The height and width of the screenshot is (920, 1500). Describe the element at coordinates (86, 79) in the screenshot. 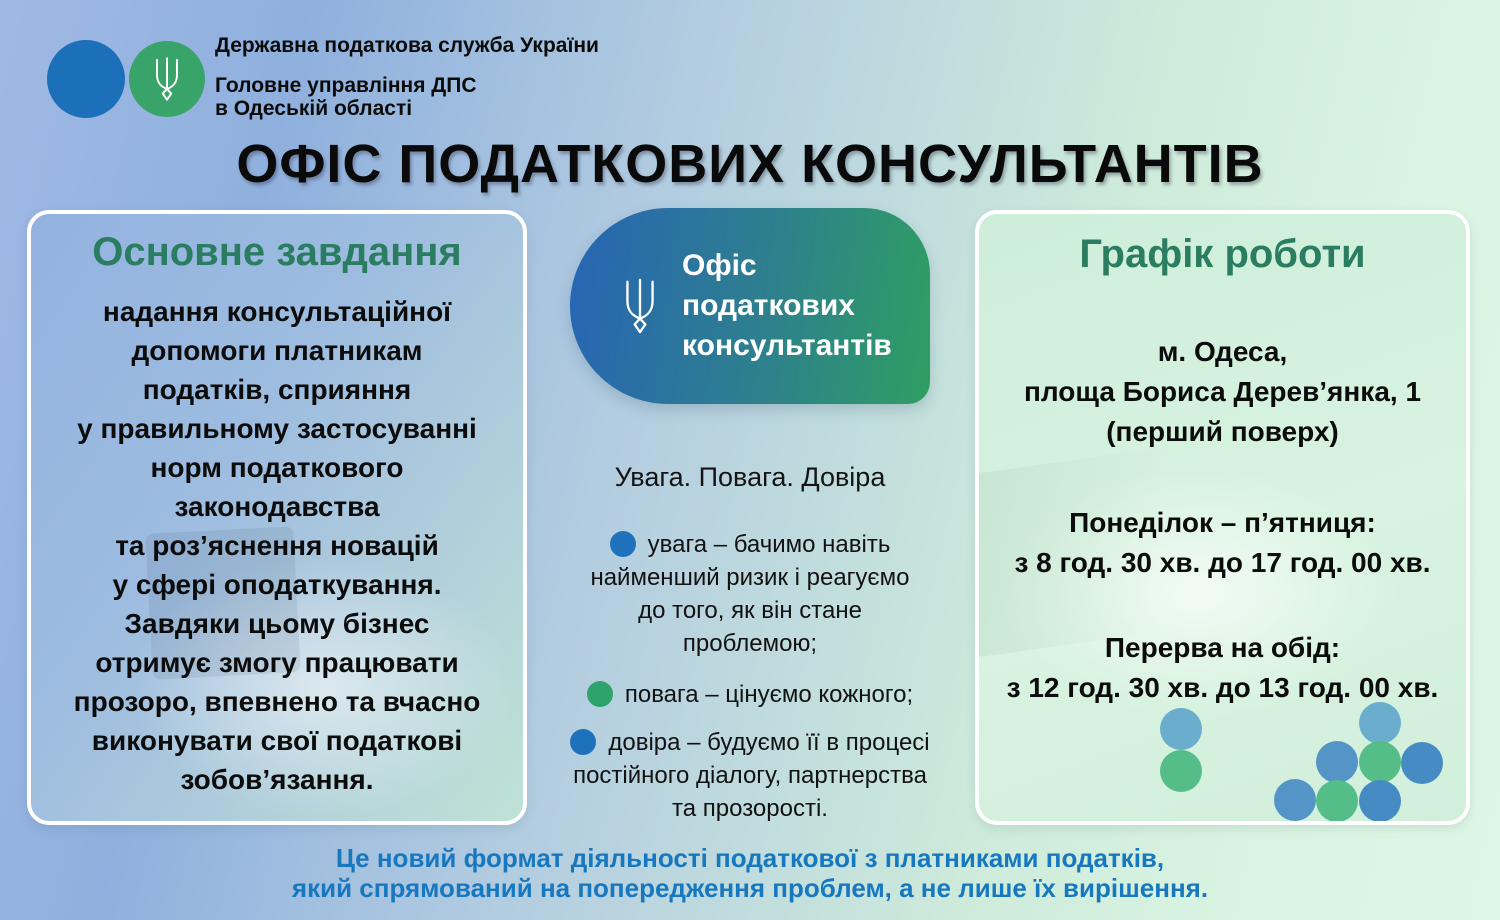

I see `logo-blue-circle` at that location.